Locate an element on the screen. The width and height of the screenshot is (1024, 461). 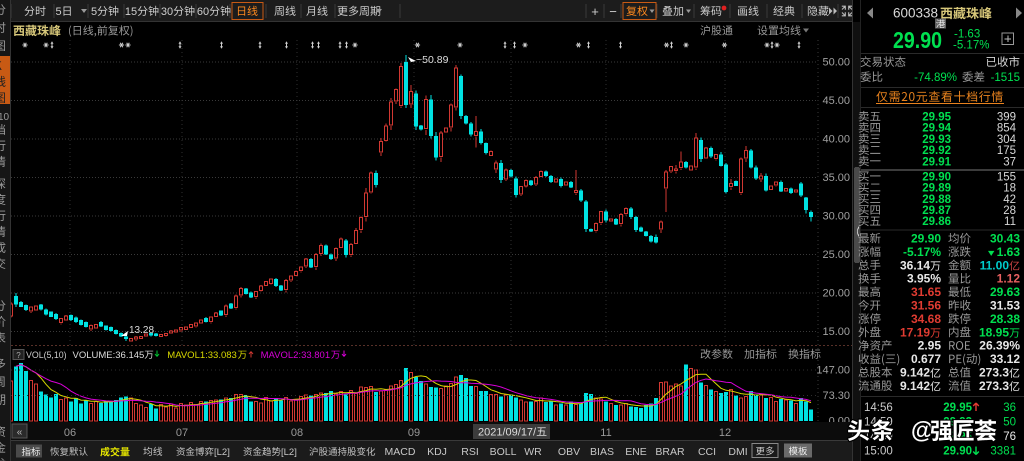
svg-text: 36 is located at coordinates (1009, 408).